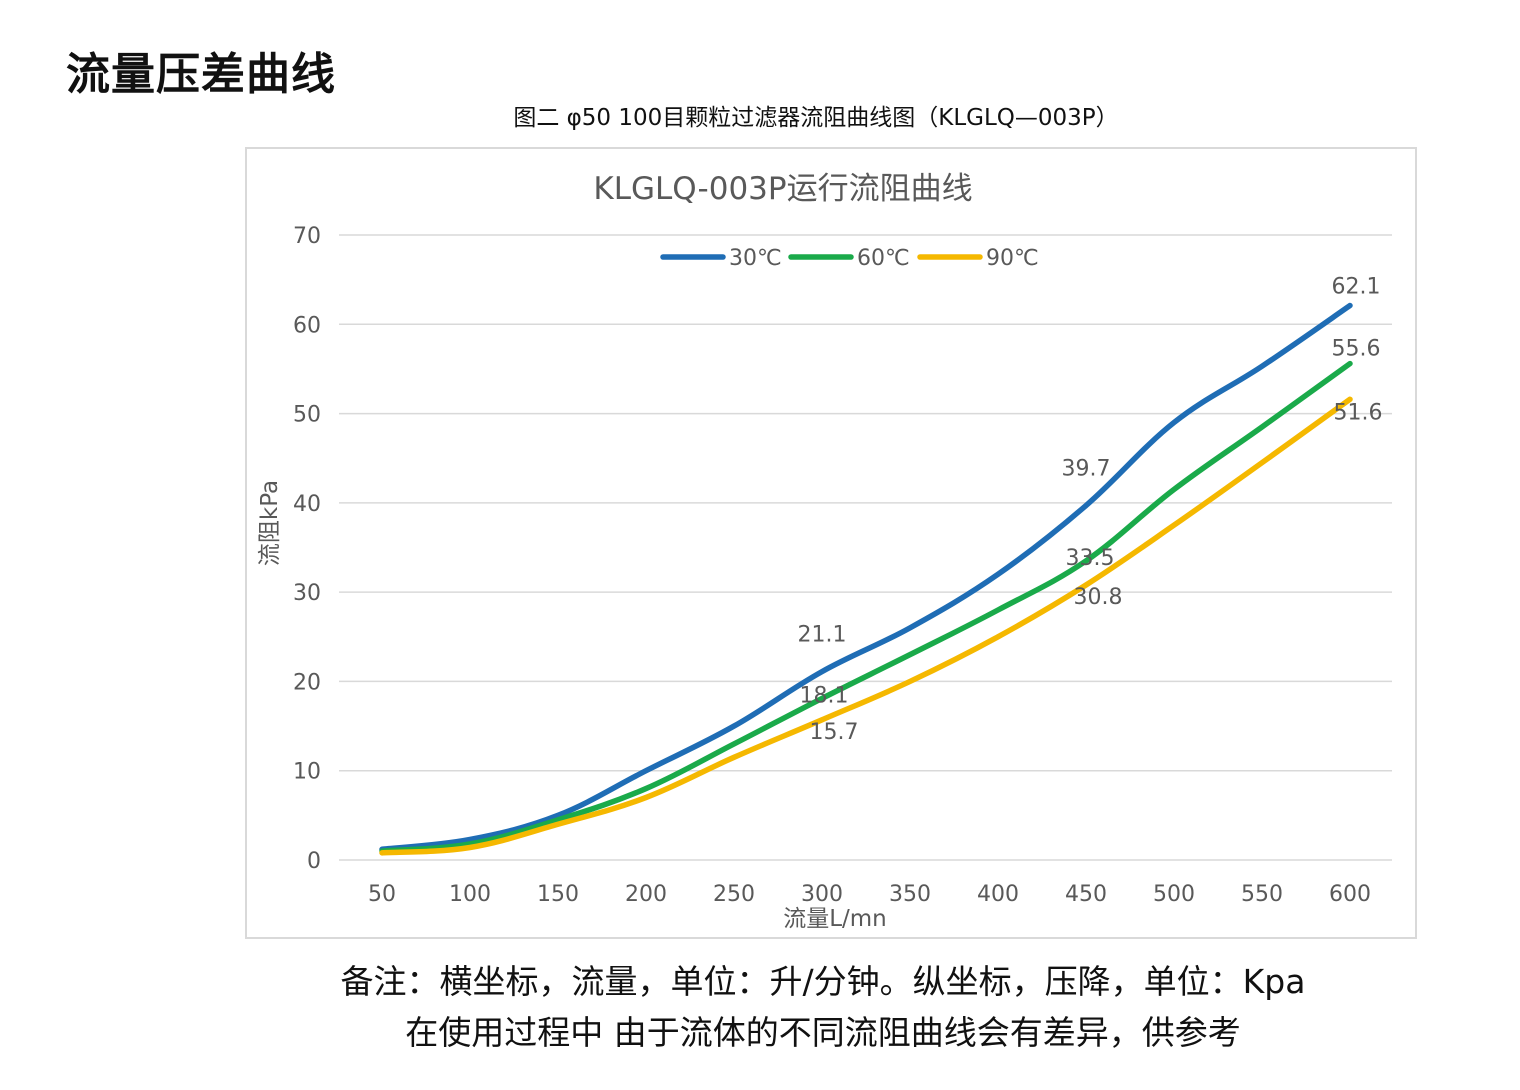 The width and height of the screenshot is (1520, 1090). Describe the element at coordinates (1098, 597) in the screenshot. I see `data-label: 30.8` at that location.